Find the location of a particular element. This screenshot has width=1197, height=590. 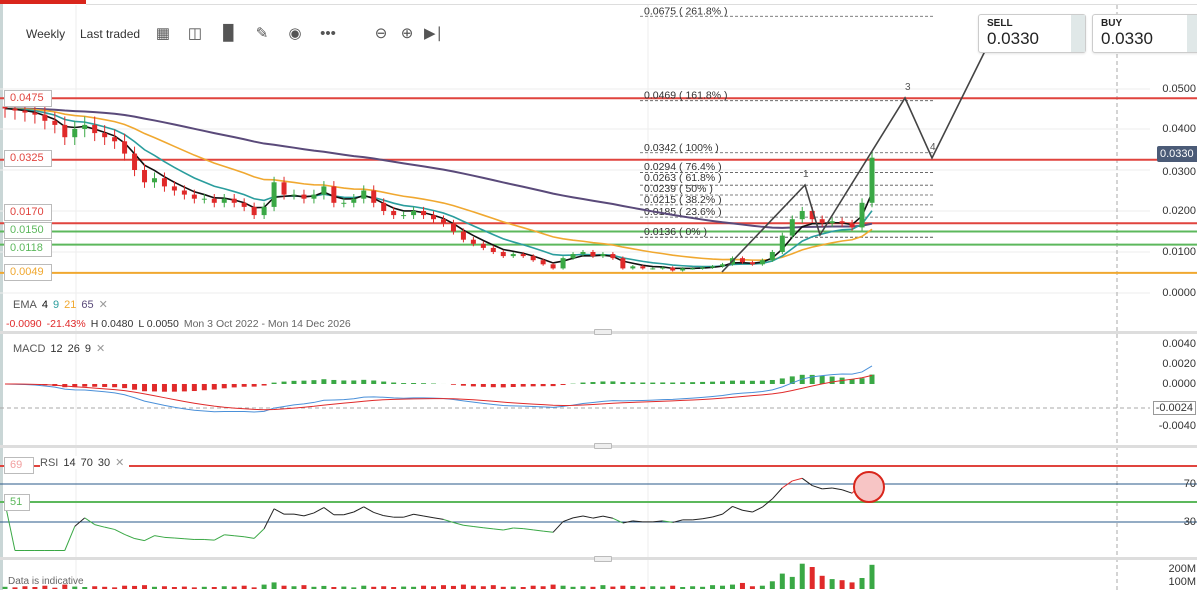

draw-pencil-icon: ✎ is located at coordinates (262, 33).